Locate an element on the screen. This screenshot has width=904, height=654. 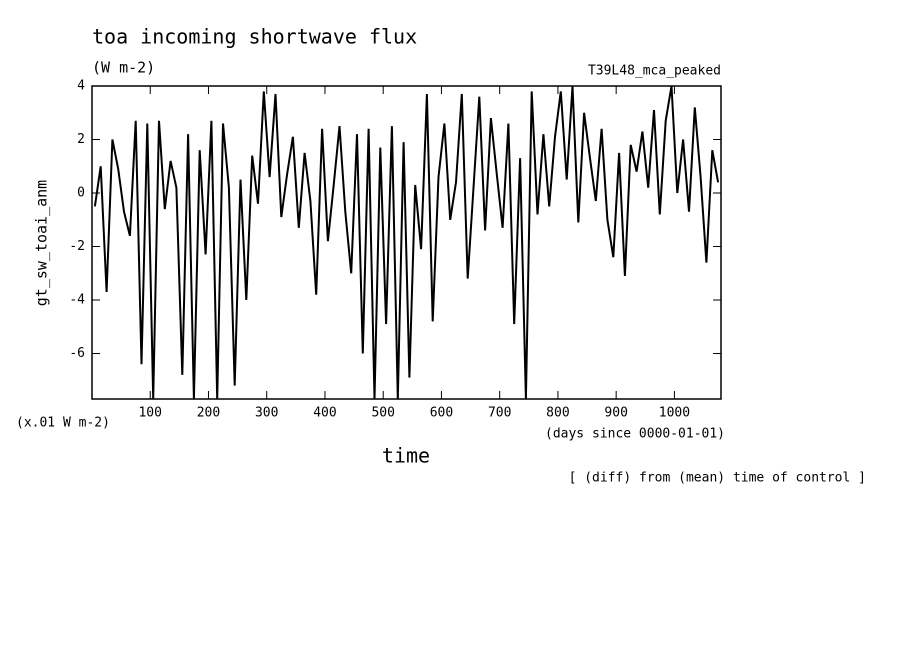
x-tick-label: 600 is located at coordinates (441, 413).